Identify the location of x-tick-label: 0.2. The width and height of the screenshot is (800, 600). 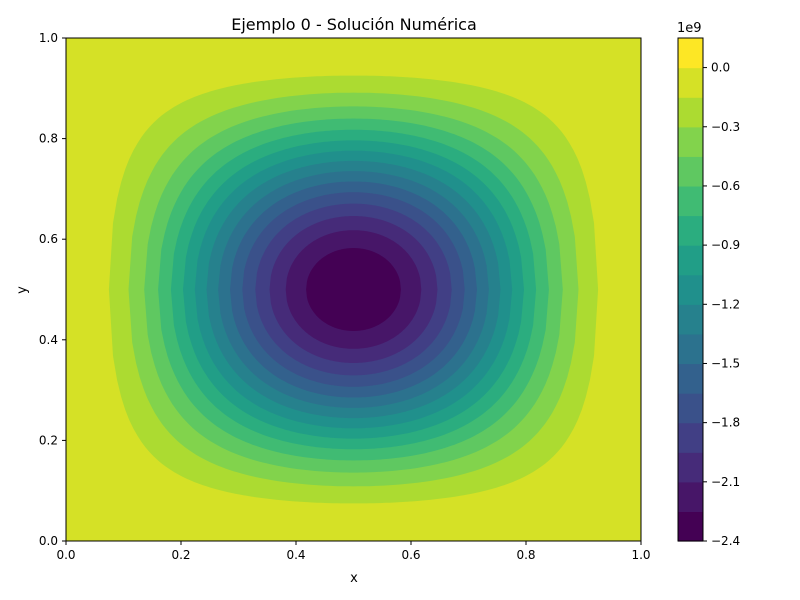
(180, 555).